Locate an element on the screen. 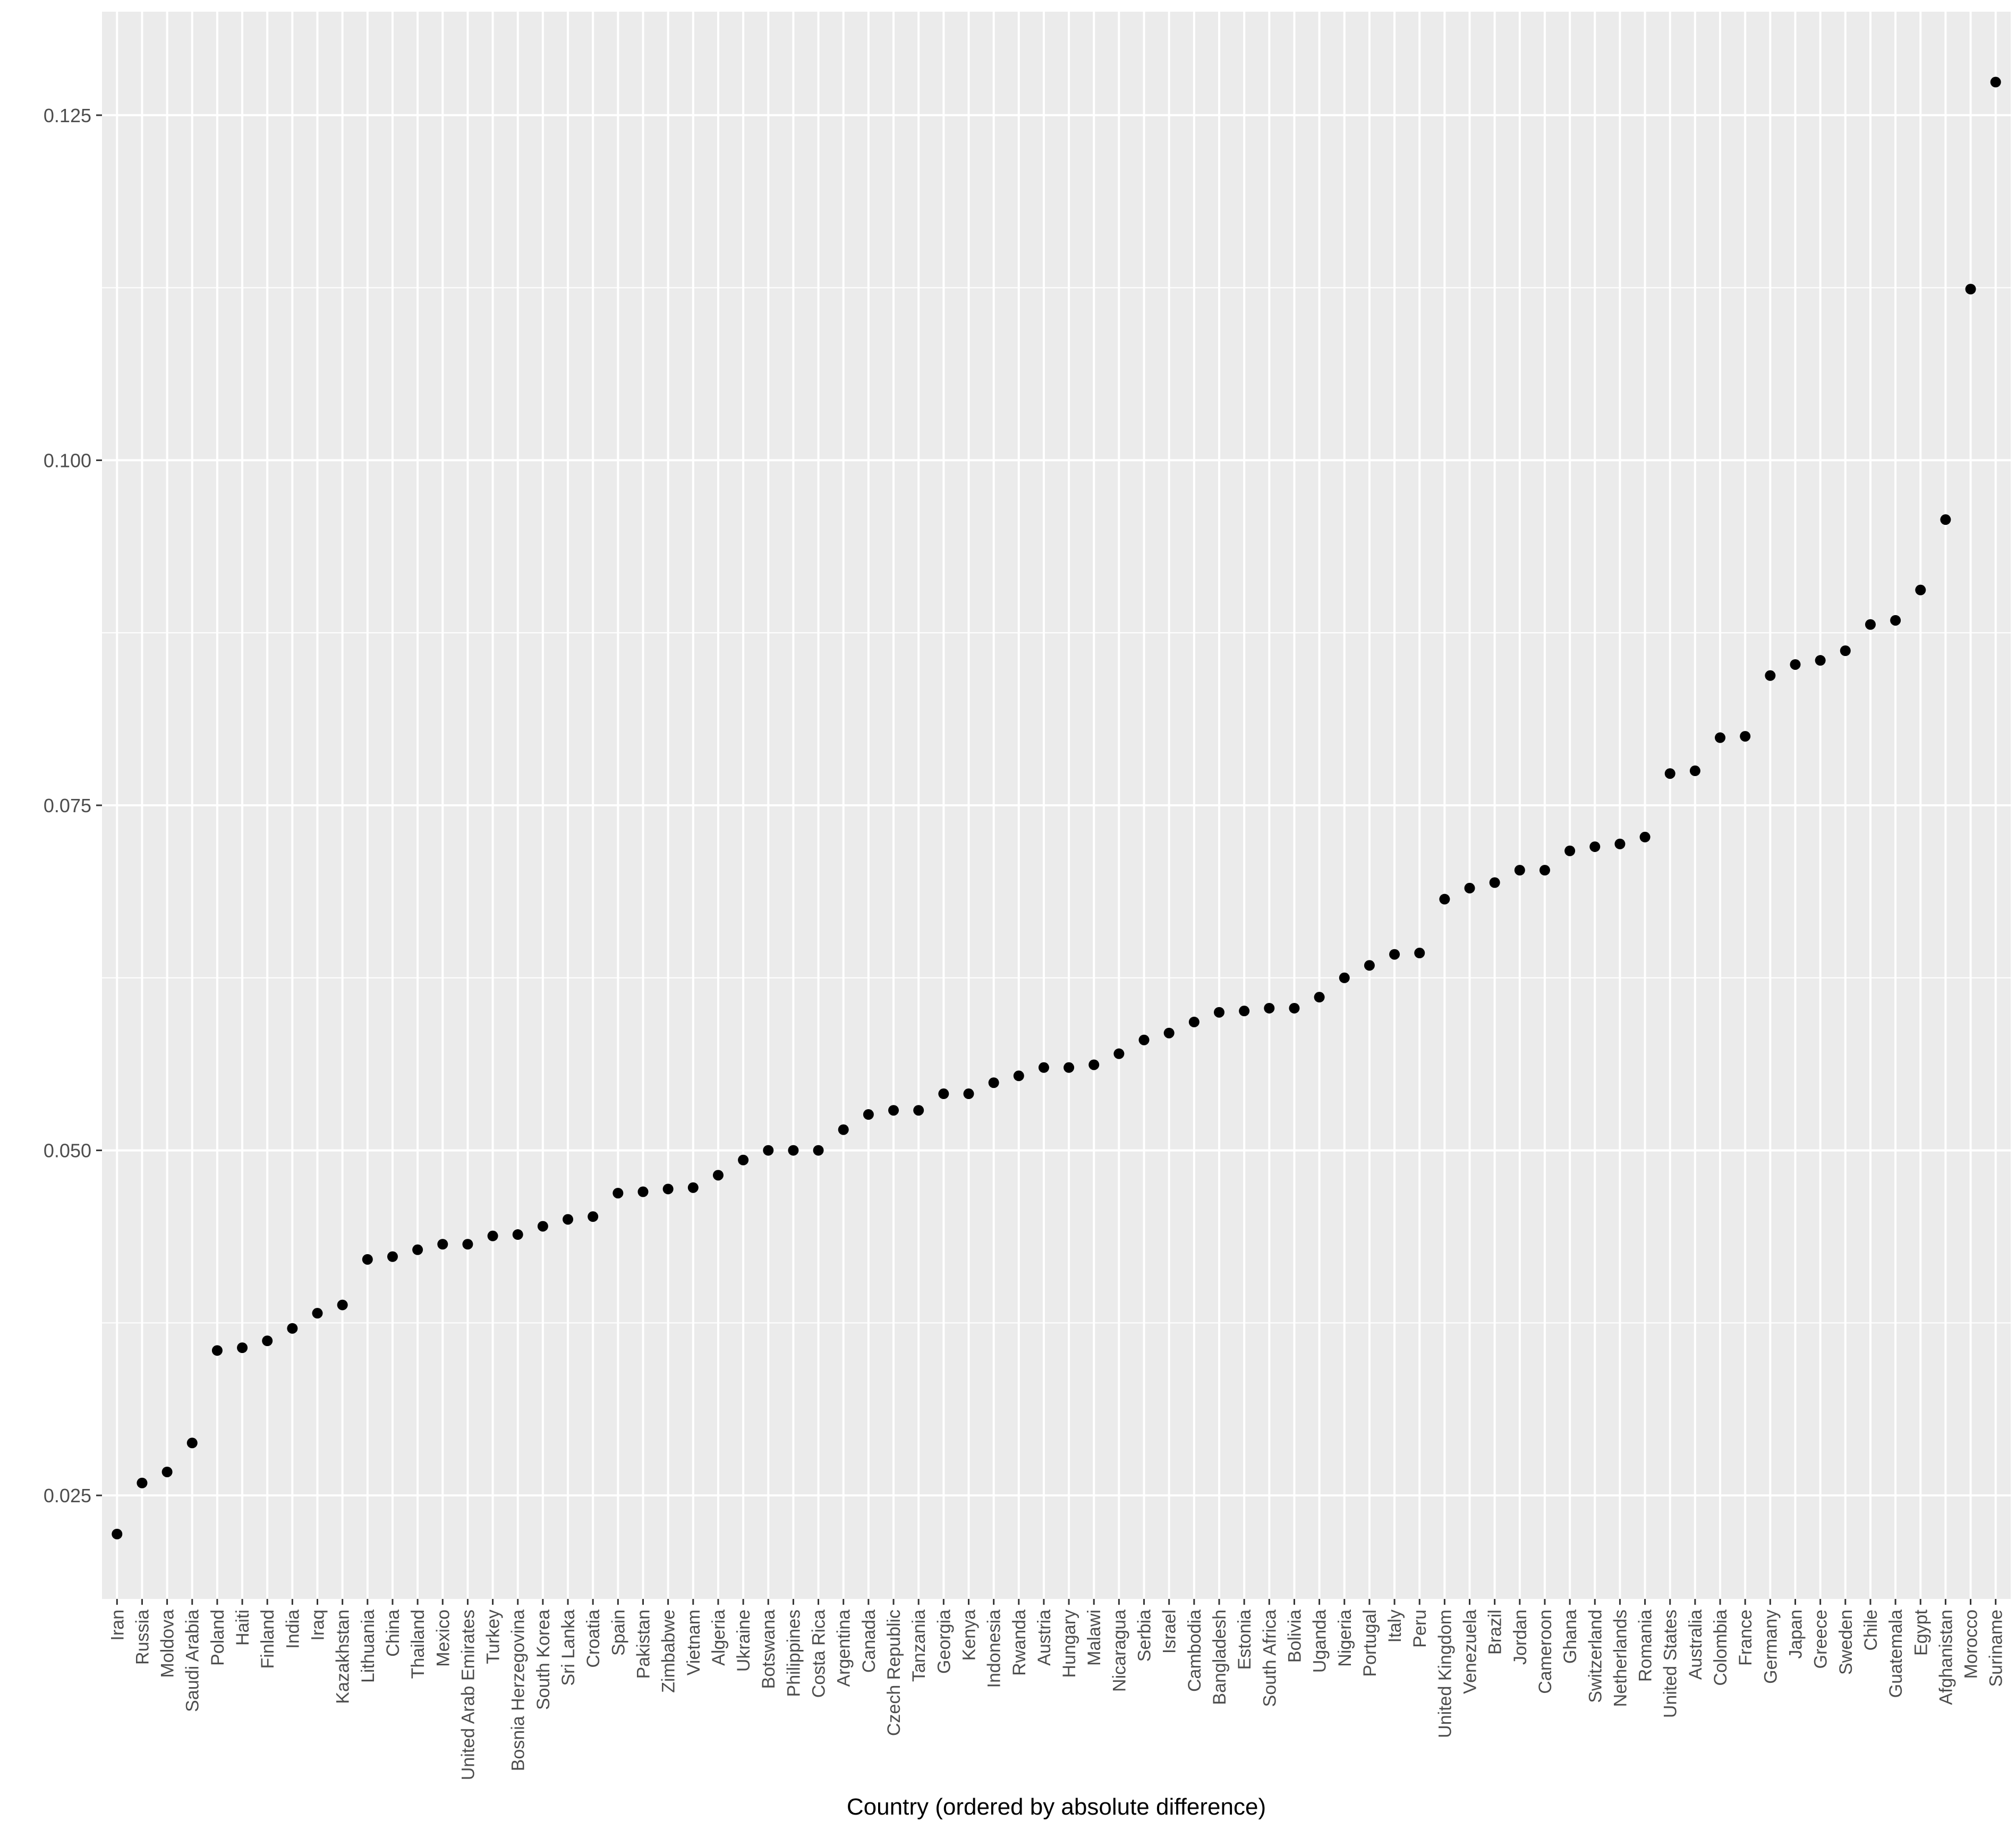  x-tick-label: Canada is located at coordinates (869, 1641).